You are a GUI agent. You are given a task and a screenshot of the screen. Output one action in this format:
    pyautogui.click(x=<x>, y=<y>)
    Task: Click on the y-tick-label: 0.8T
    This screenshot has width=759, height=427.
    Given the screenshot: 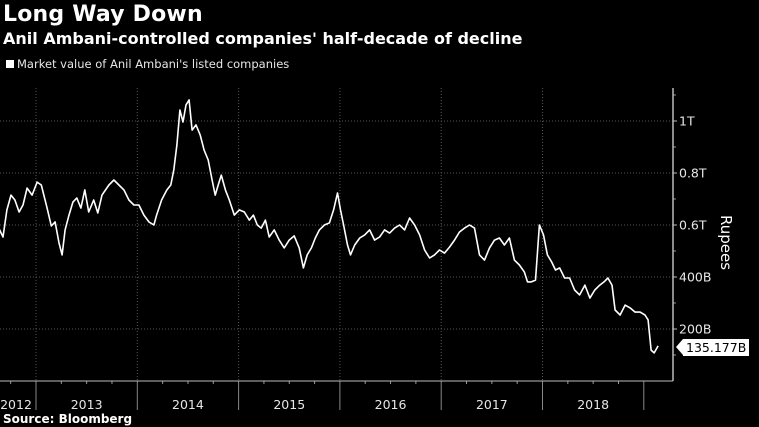 What is the action you would take?
    pyautogui.click(x=693, y=173)
    